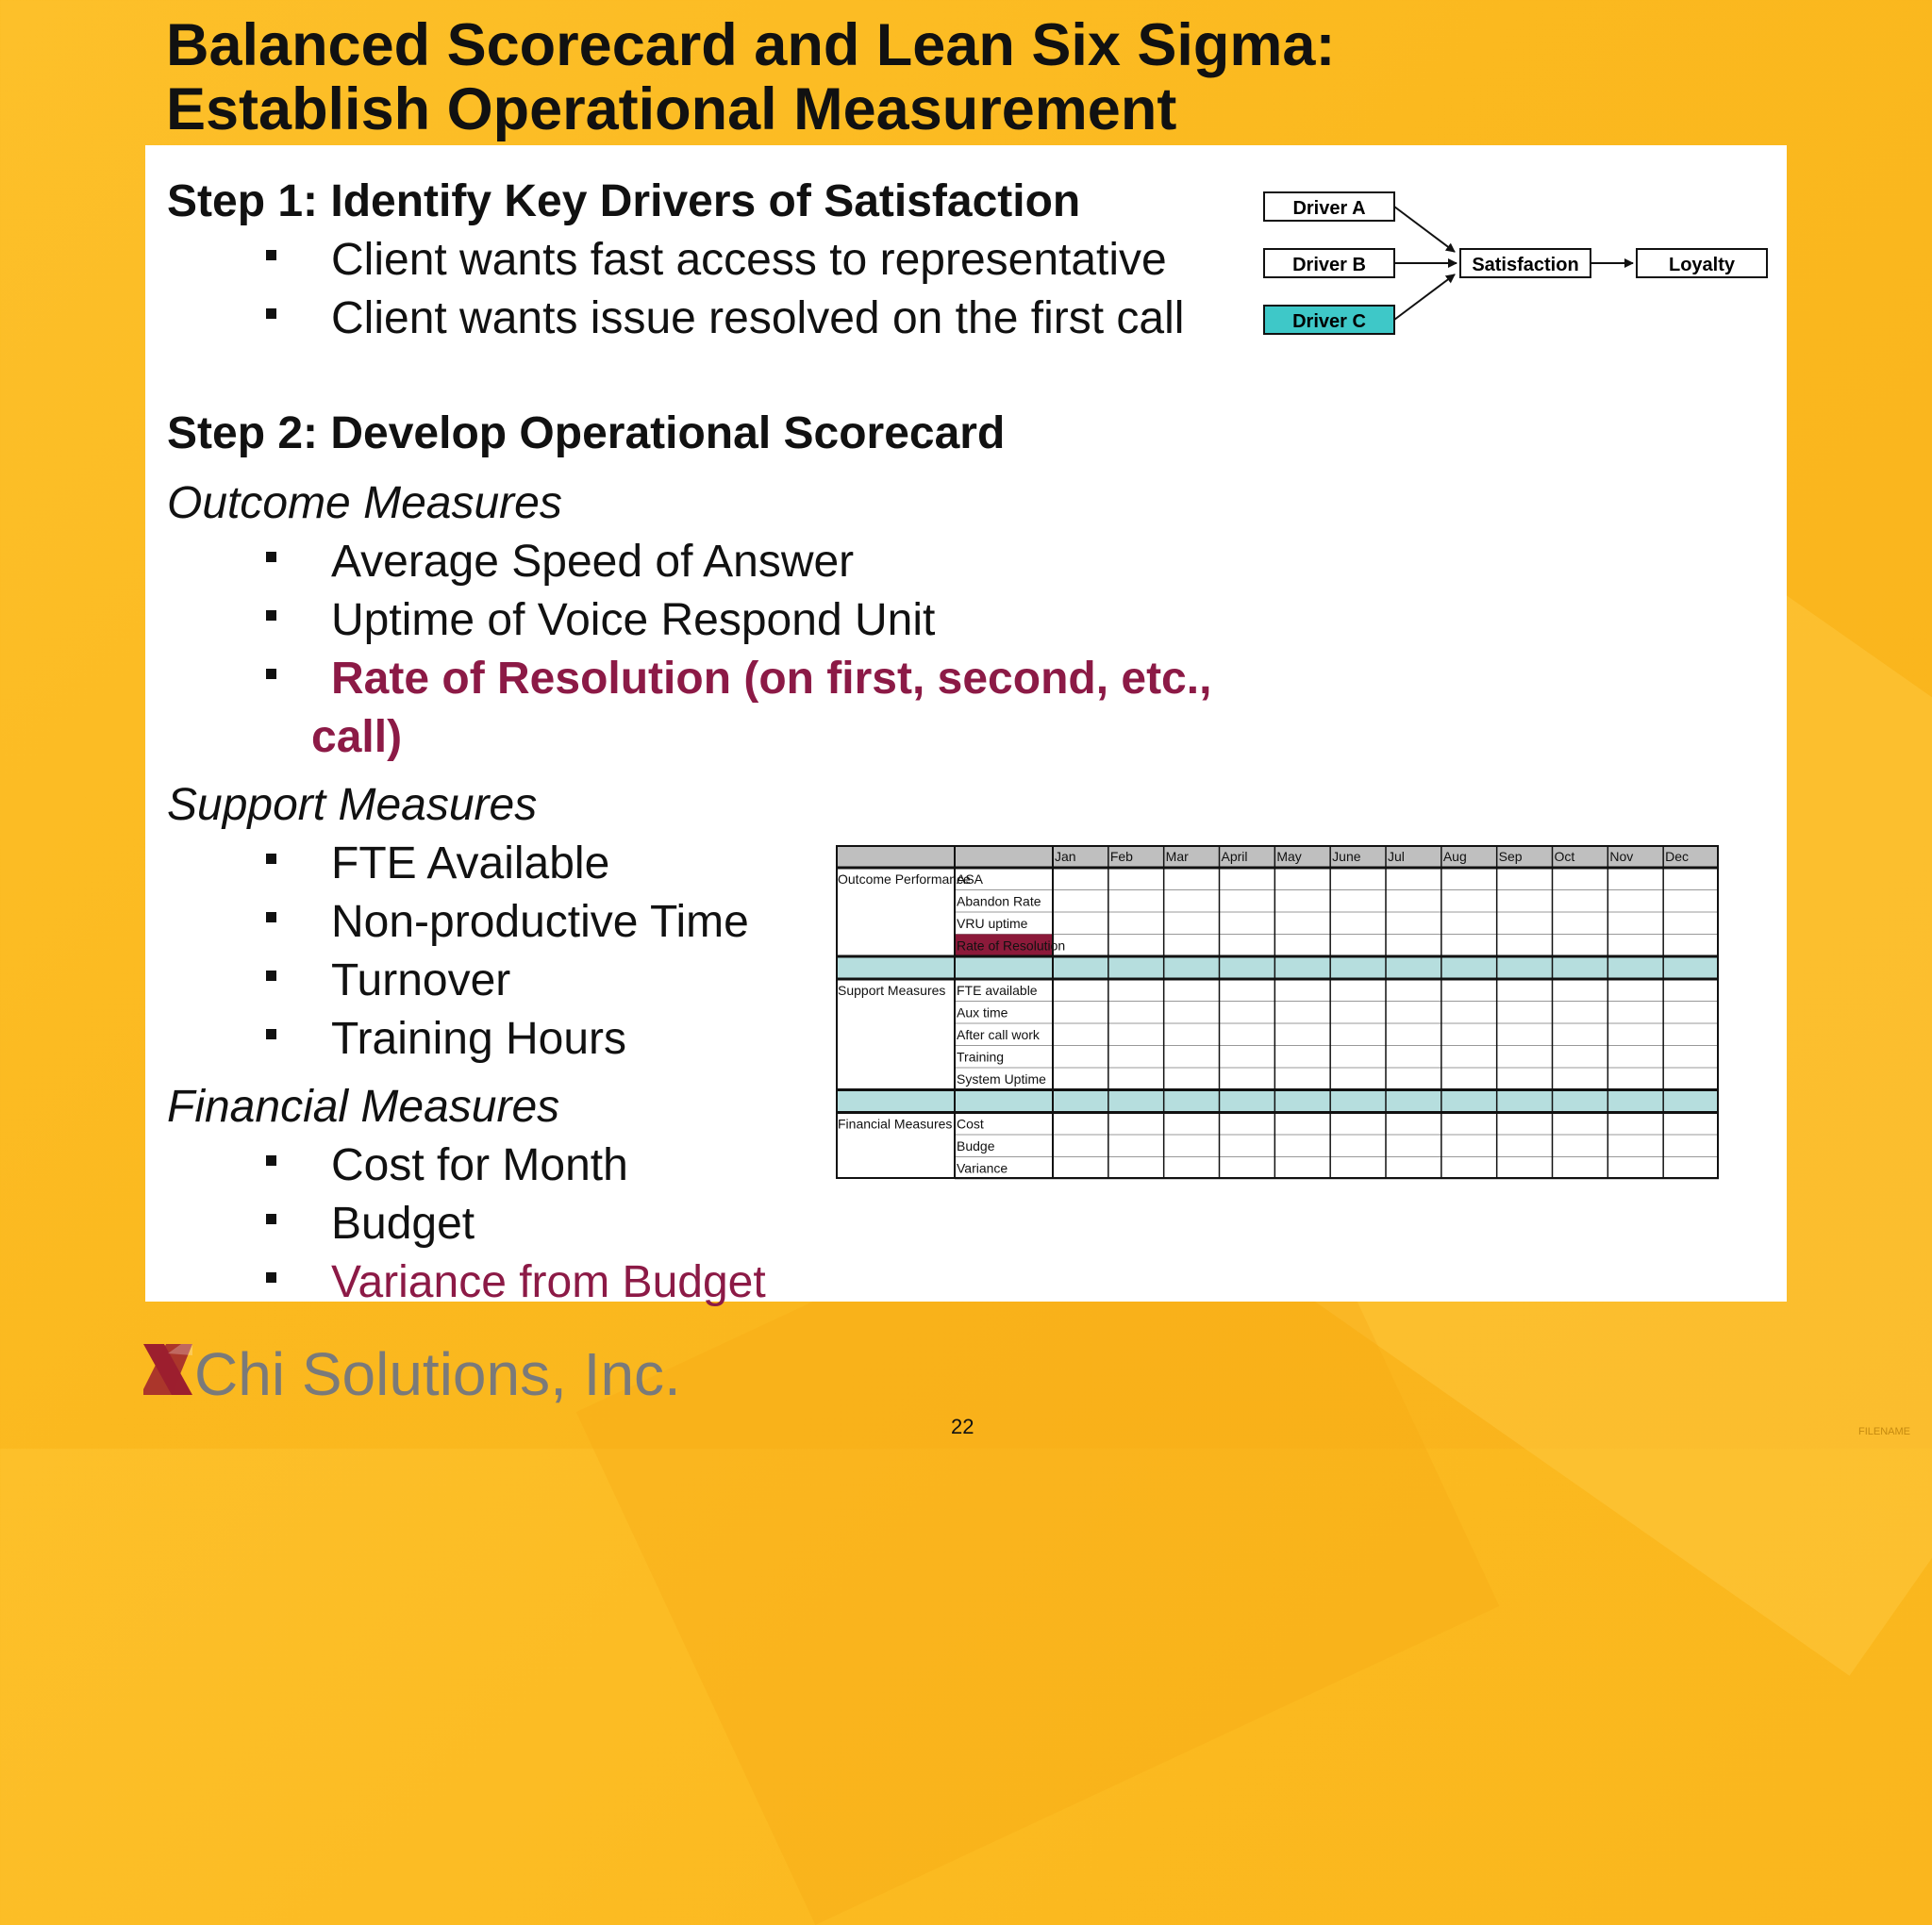 The width and height of the screenshot is (1932, 1925). Describe the element at coordinates (998, 990) in the screenshot. I see `measure-label: FTE available` at that location.